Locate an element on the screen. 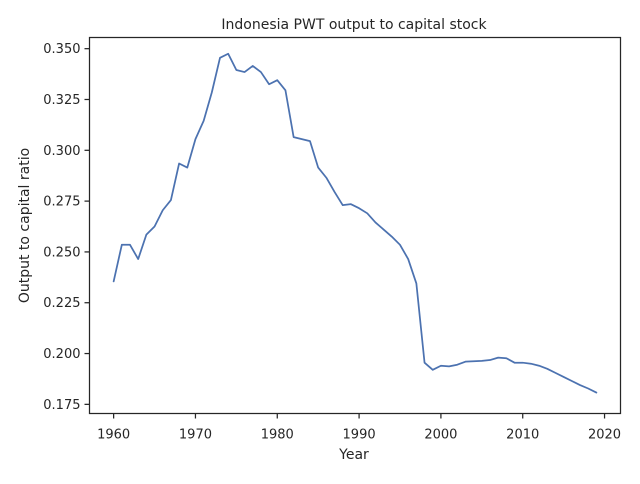  x-axis-ticks: 1960 1970 1980 1990 2000 2010 2020 is located at coordinates (359, 428).